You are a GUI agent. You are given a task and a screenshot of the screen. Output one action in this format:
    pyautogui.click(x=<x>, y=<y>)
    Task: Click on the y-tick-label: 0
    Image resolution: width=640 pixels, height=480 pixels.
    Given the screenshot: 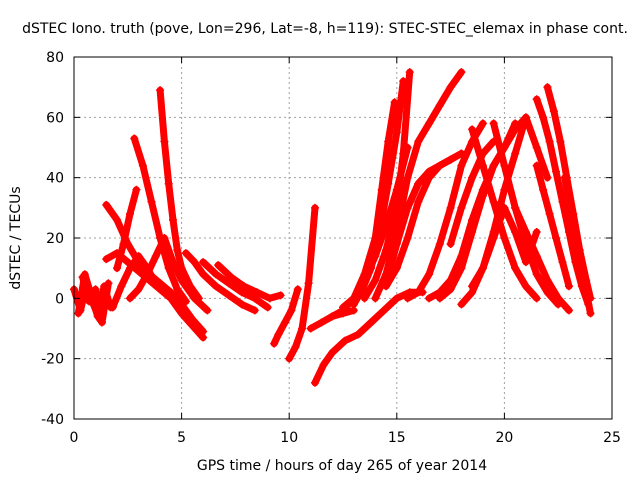 What is the action you would take?
    pyautogui.click(x=59, y=299)
    